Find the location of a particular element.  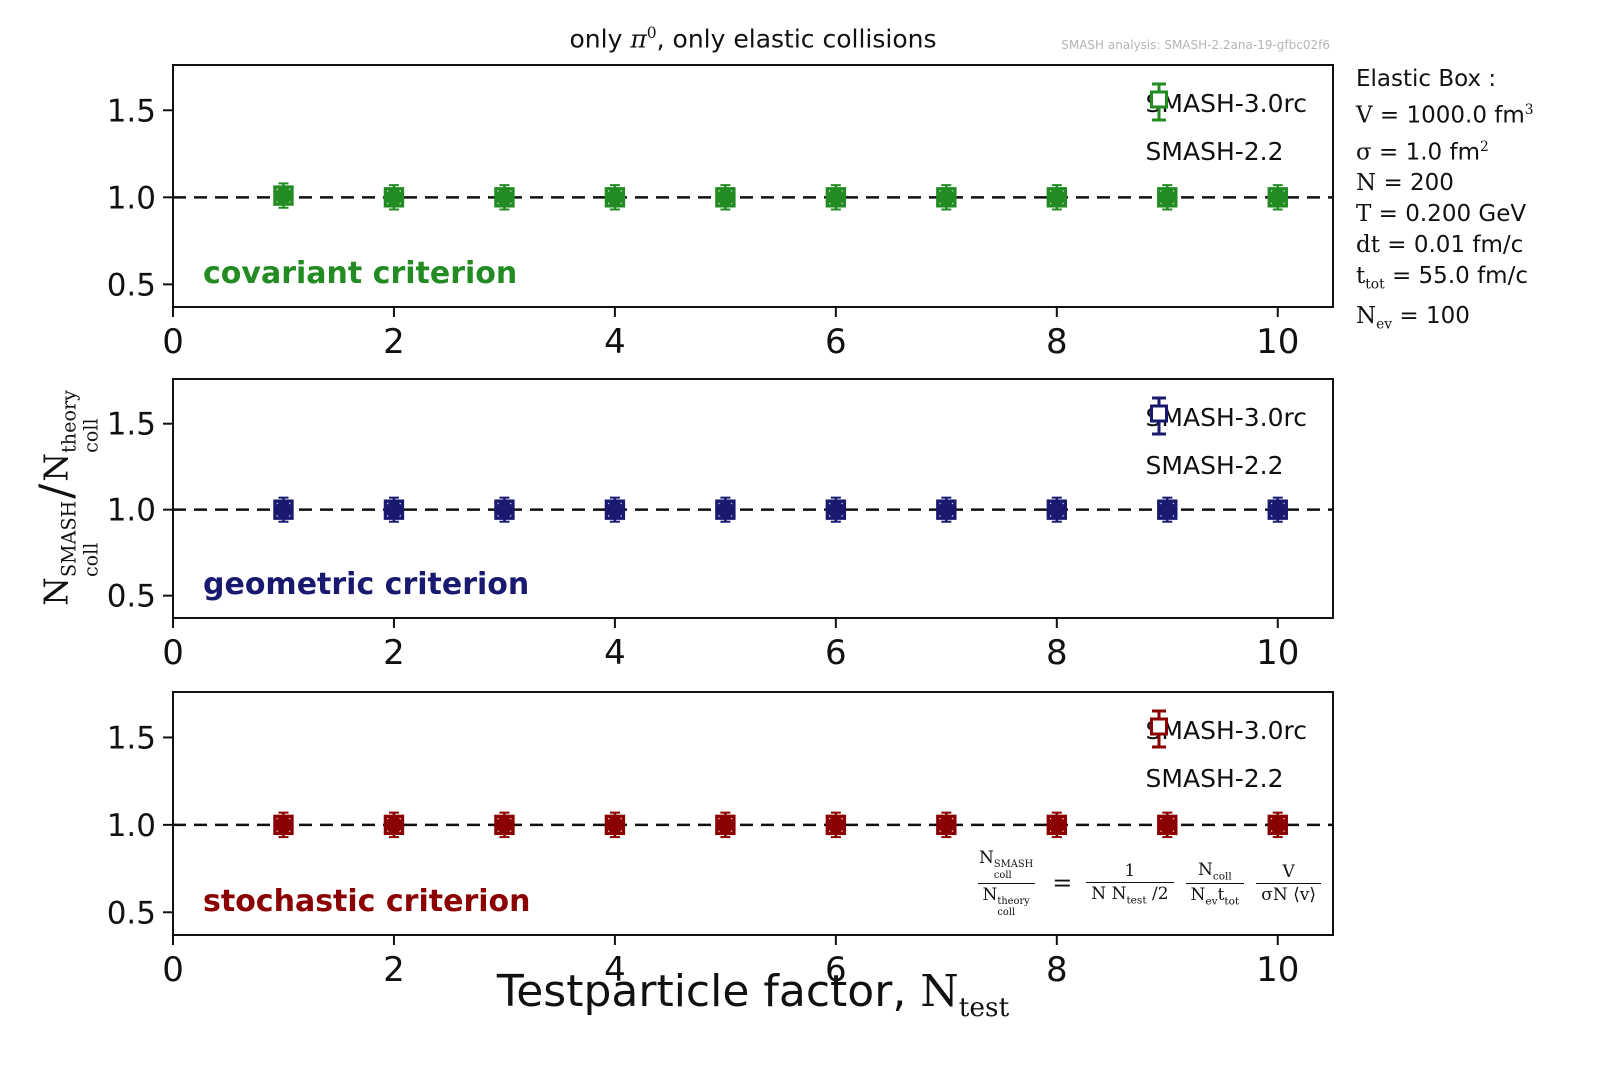

criterion-label-stochastic: stochastic criterion is located at coordinates (367, 901).